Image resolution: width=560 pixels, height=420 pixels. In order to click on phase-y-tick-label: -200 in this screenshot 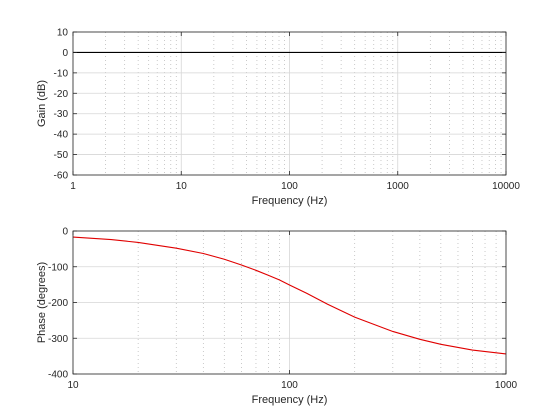, I will do `click(58, 303)`.